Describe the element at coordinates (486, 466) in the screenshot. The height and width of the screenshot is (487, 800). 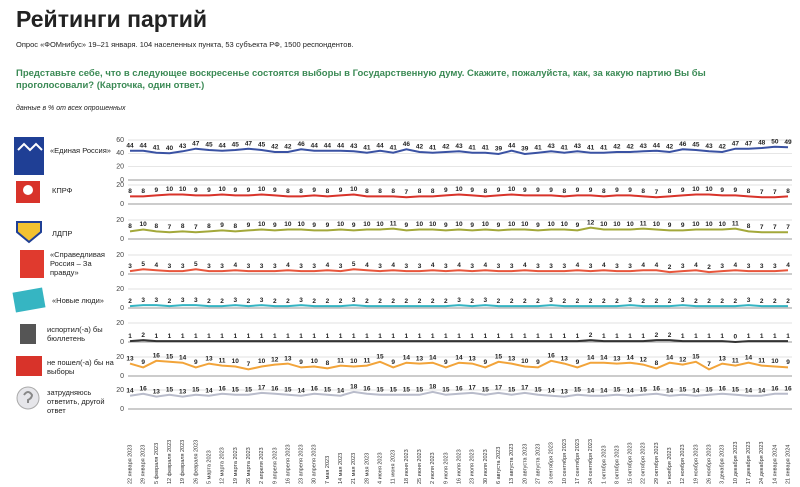
I see `x-tick-label: 30 июля 2023` at that location.